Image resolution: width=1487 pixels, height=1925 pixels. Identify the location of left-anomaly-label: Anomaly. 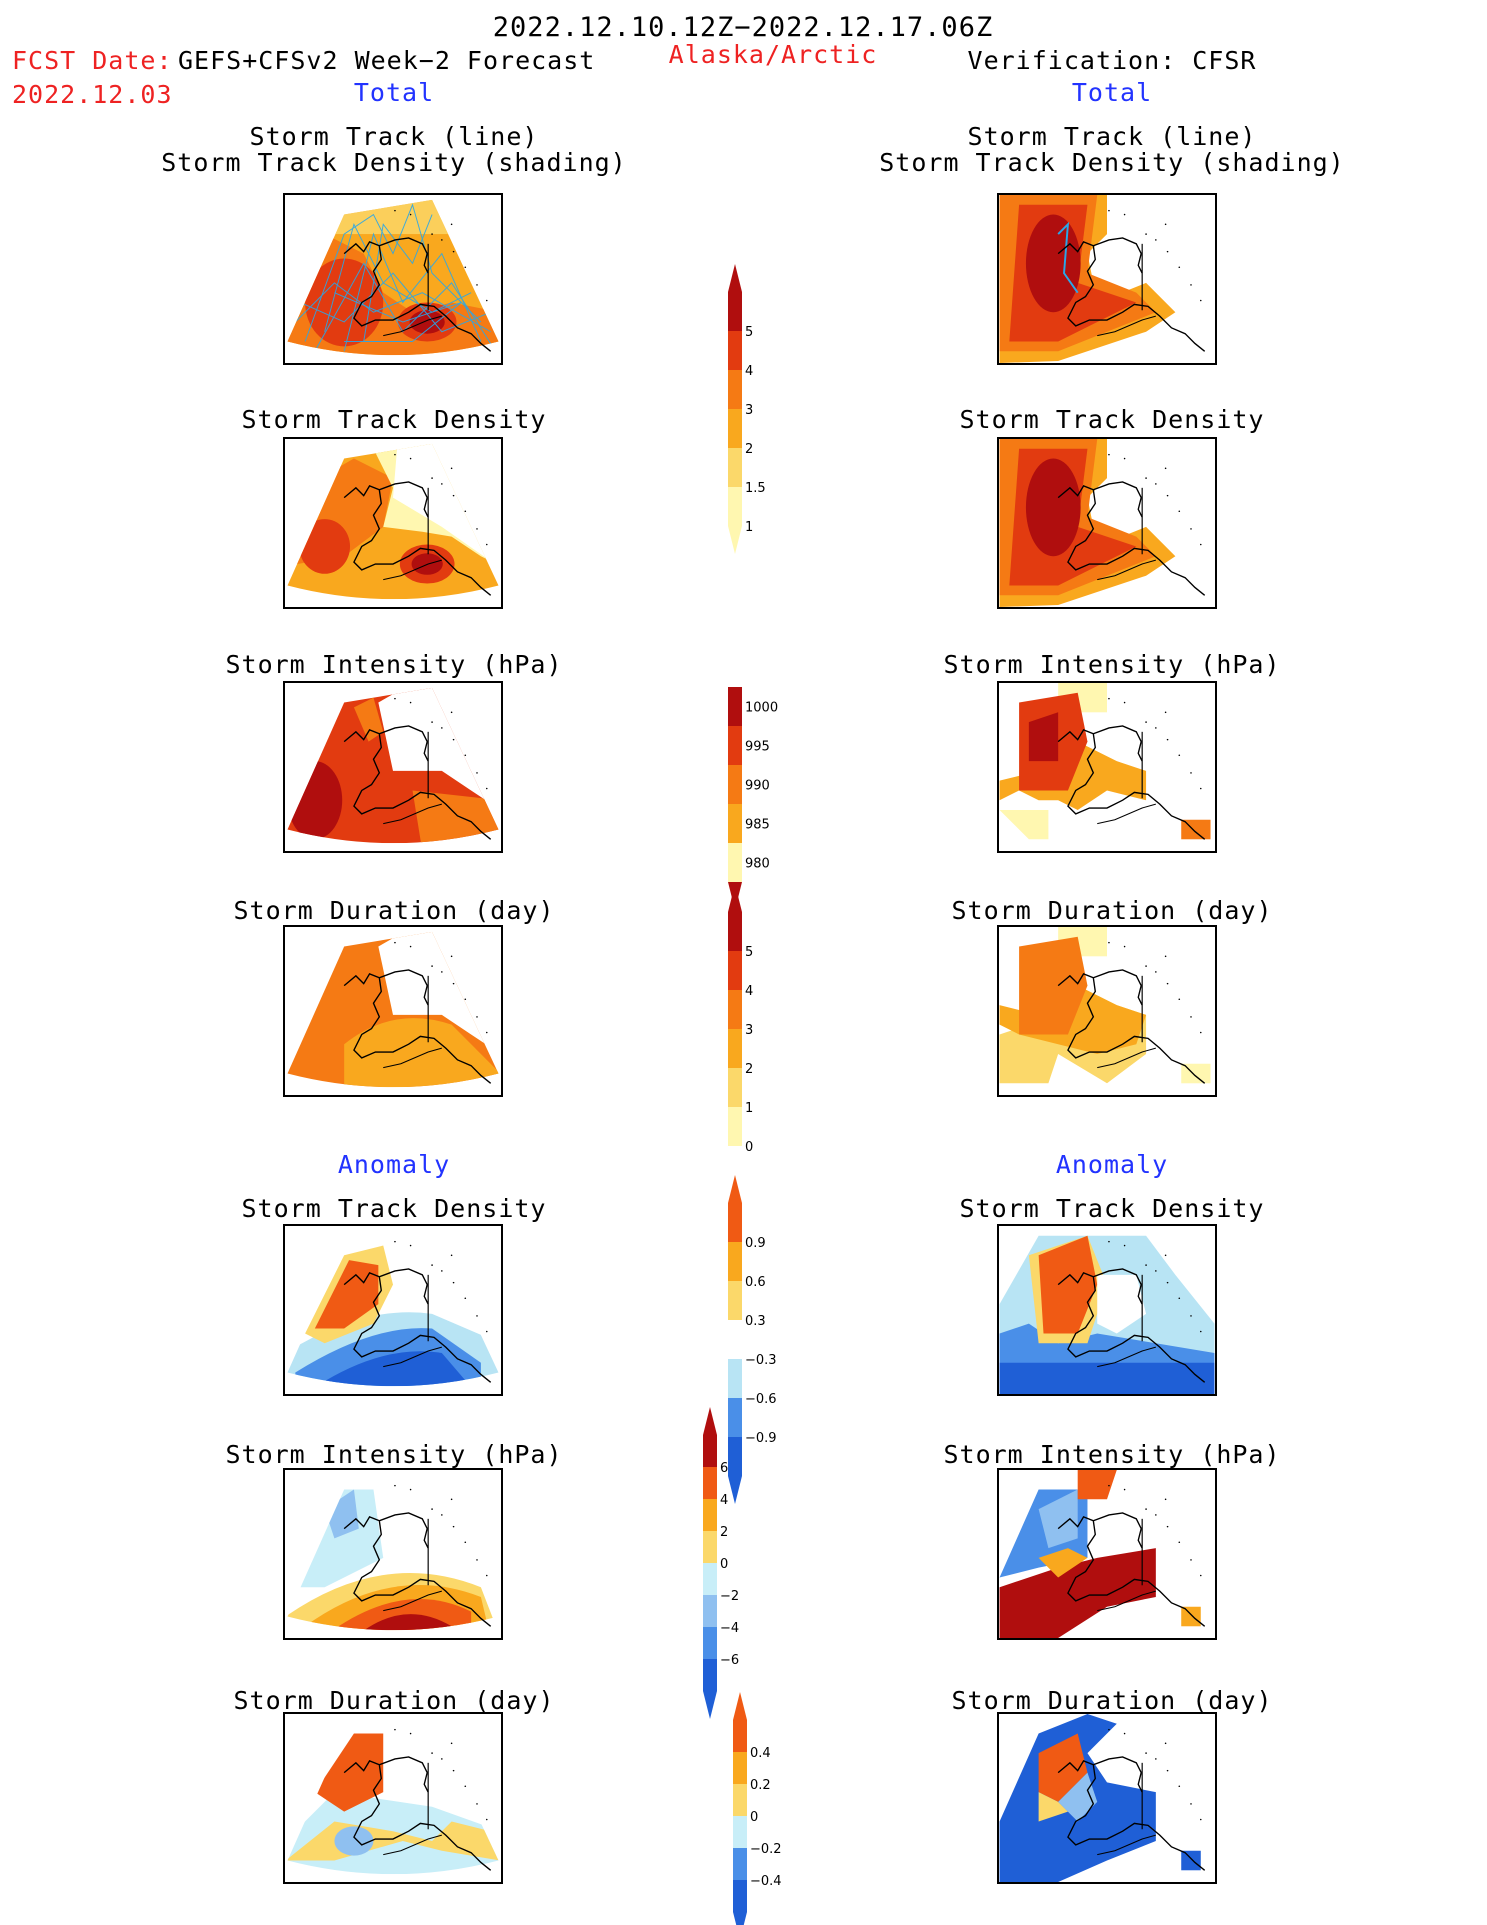
(394, 1164).